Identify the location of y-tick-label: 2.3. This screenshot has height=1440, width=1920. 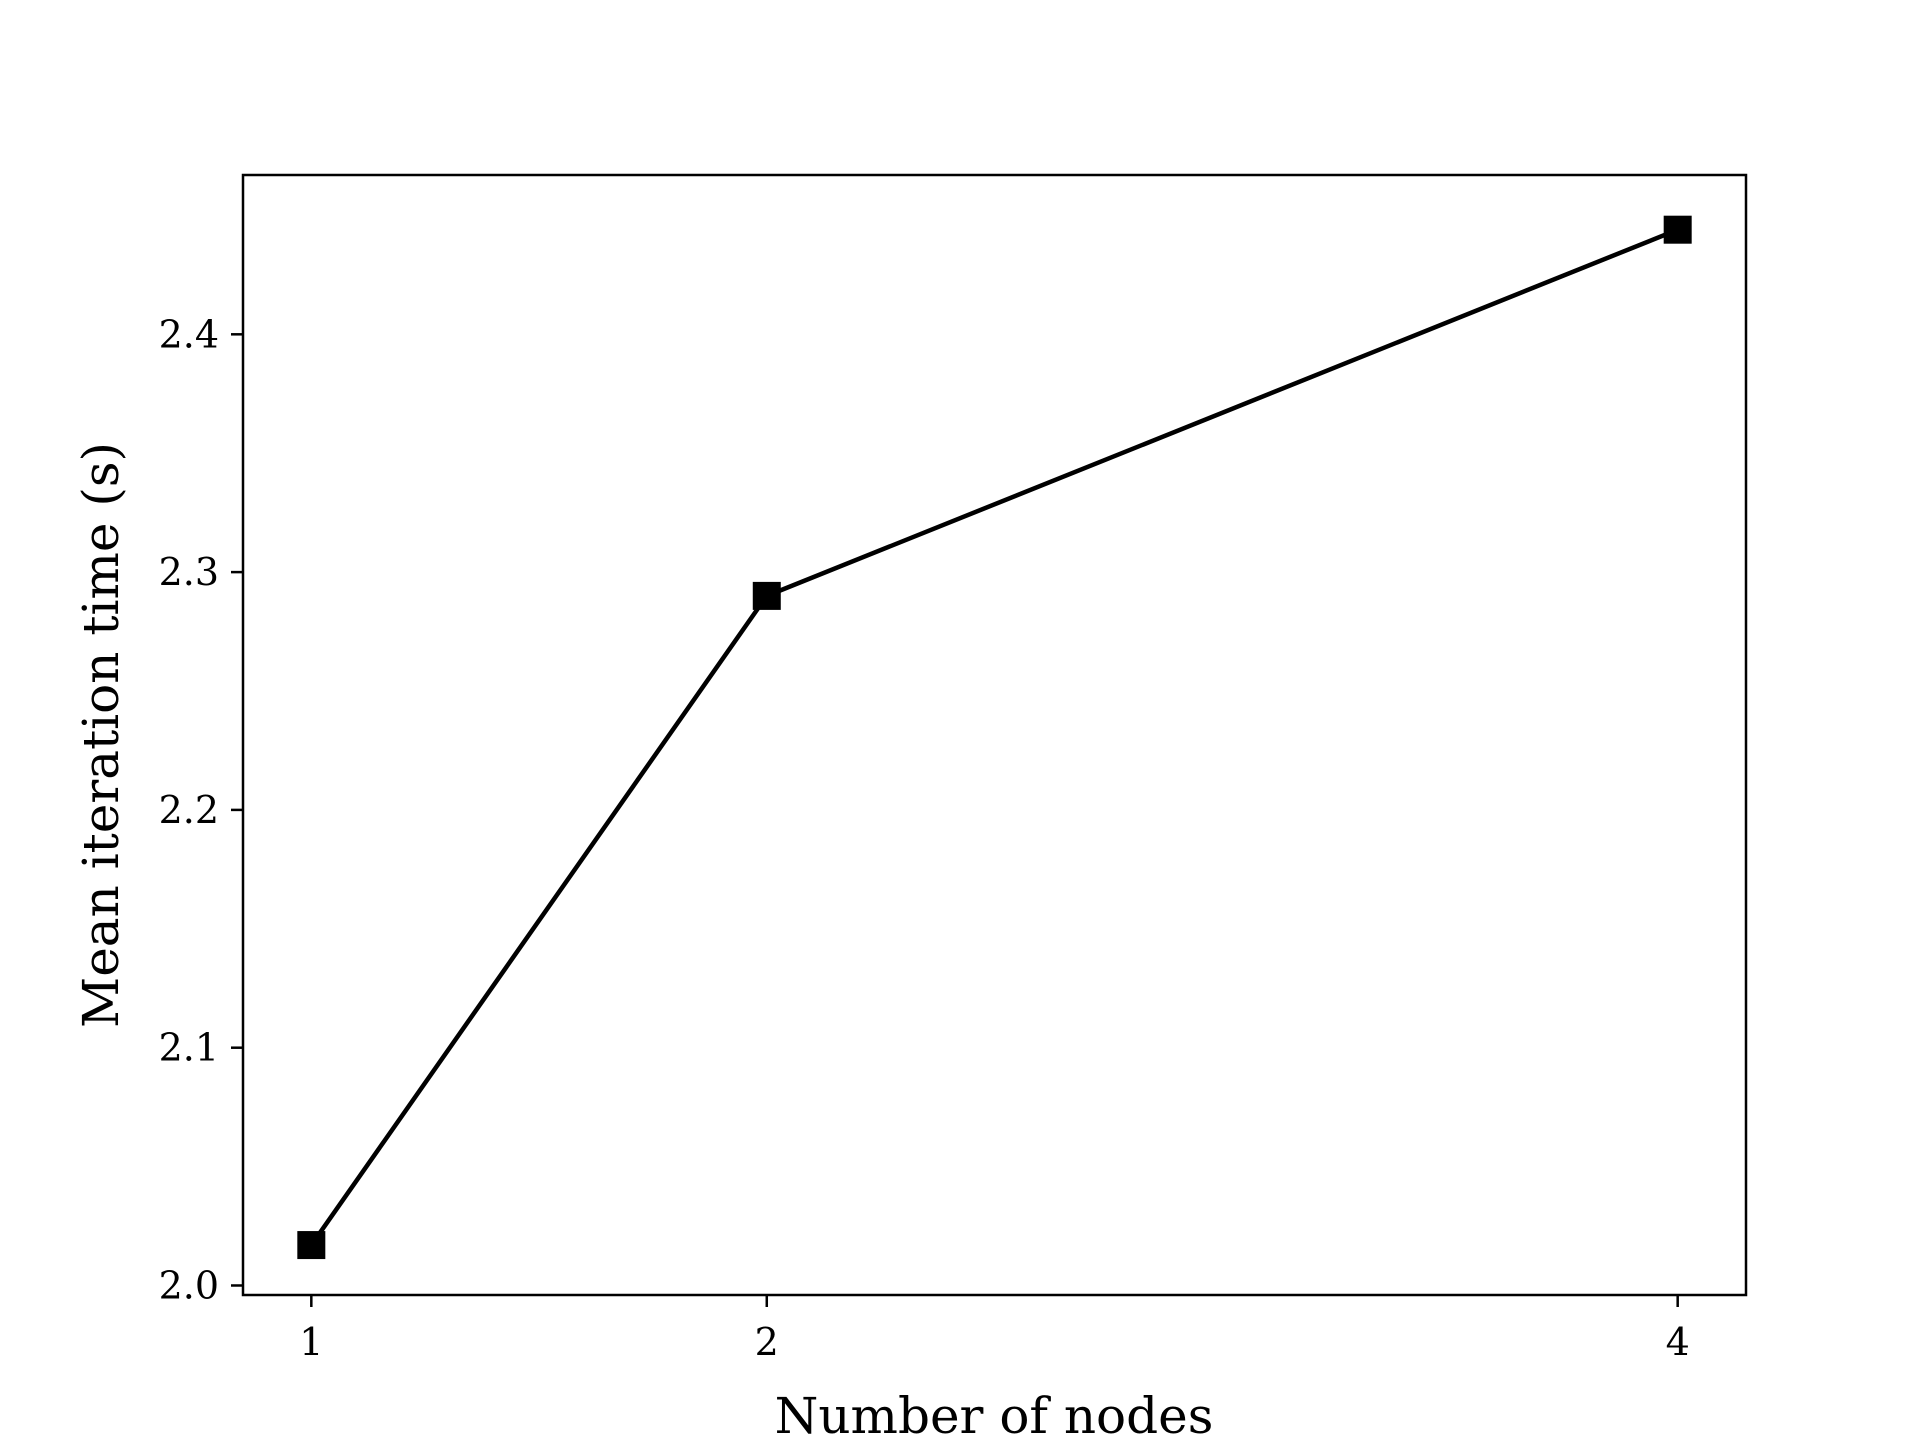
(189, 572).